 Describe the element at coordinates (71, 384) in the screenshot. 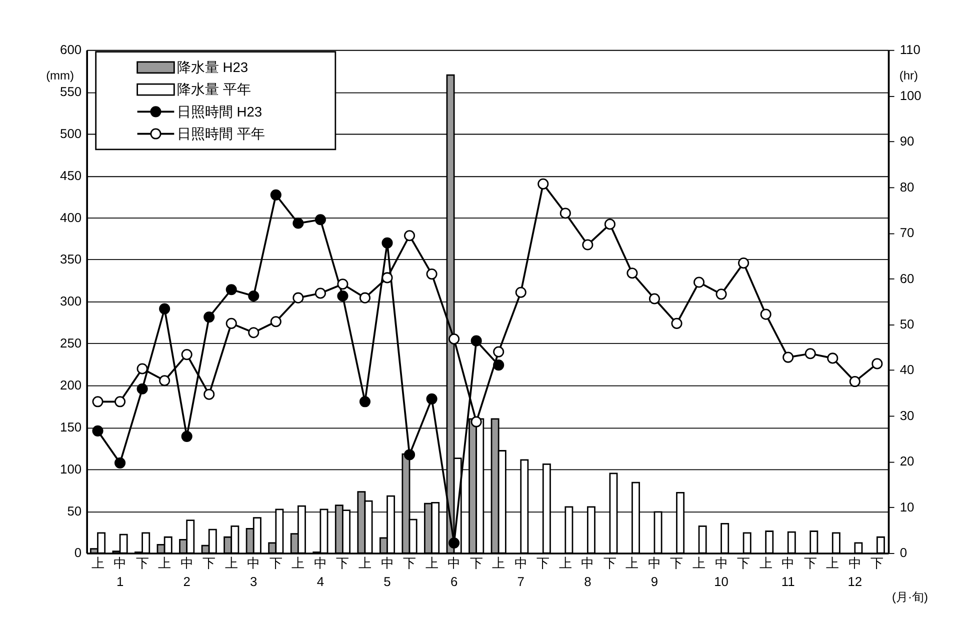

I see `y-tick-label: 200` at that location.